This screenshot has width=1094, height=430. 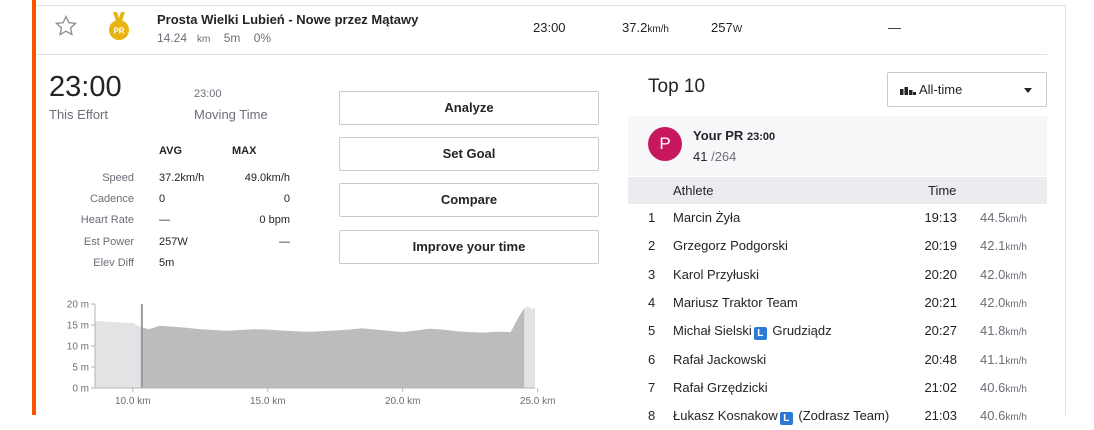 What do you see at coordinates (286, 199) in the screenshot?
I see `stat-max: 0` at bounding box center [286, 199].